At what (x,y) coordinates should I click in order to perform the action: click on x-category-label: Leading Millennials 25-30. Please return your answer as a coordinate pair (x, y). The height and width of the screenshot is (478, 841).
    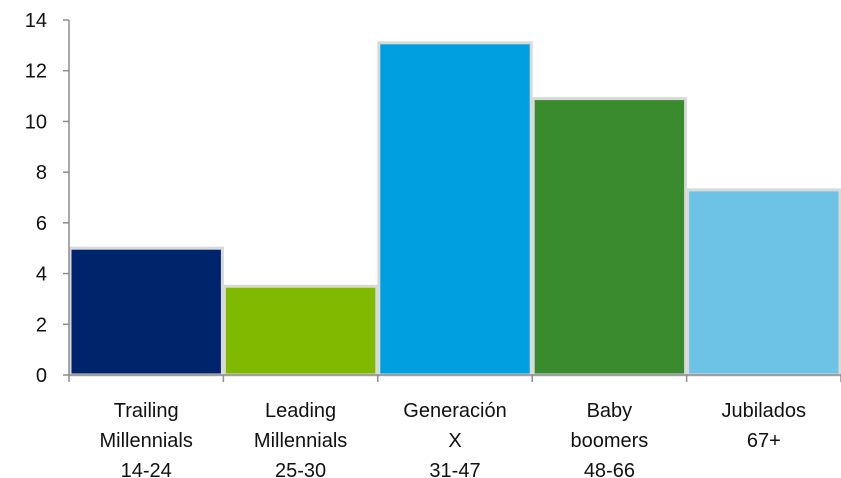
    Looking at the image, I should click on (300, 439).